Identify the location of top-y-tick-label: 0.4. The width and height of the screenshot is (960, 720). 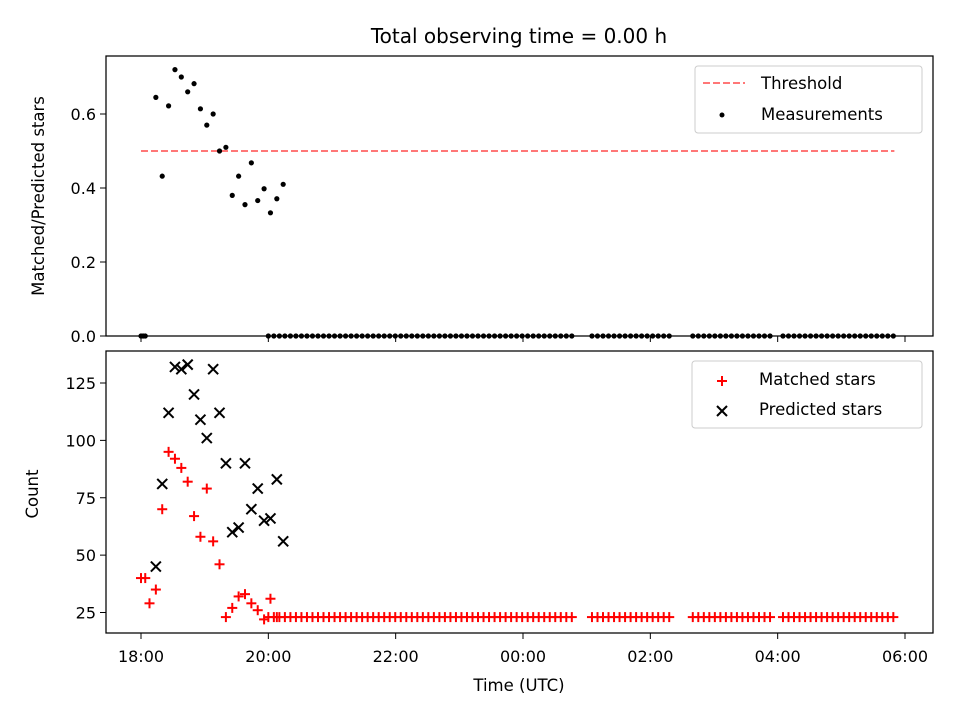
(83, 188).